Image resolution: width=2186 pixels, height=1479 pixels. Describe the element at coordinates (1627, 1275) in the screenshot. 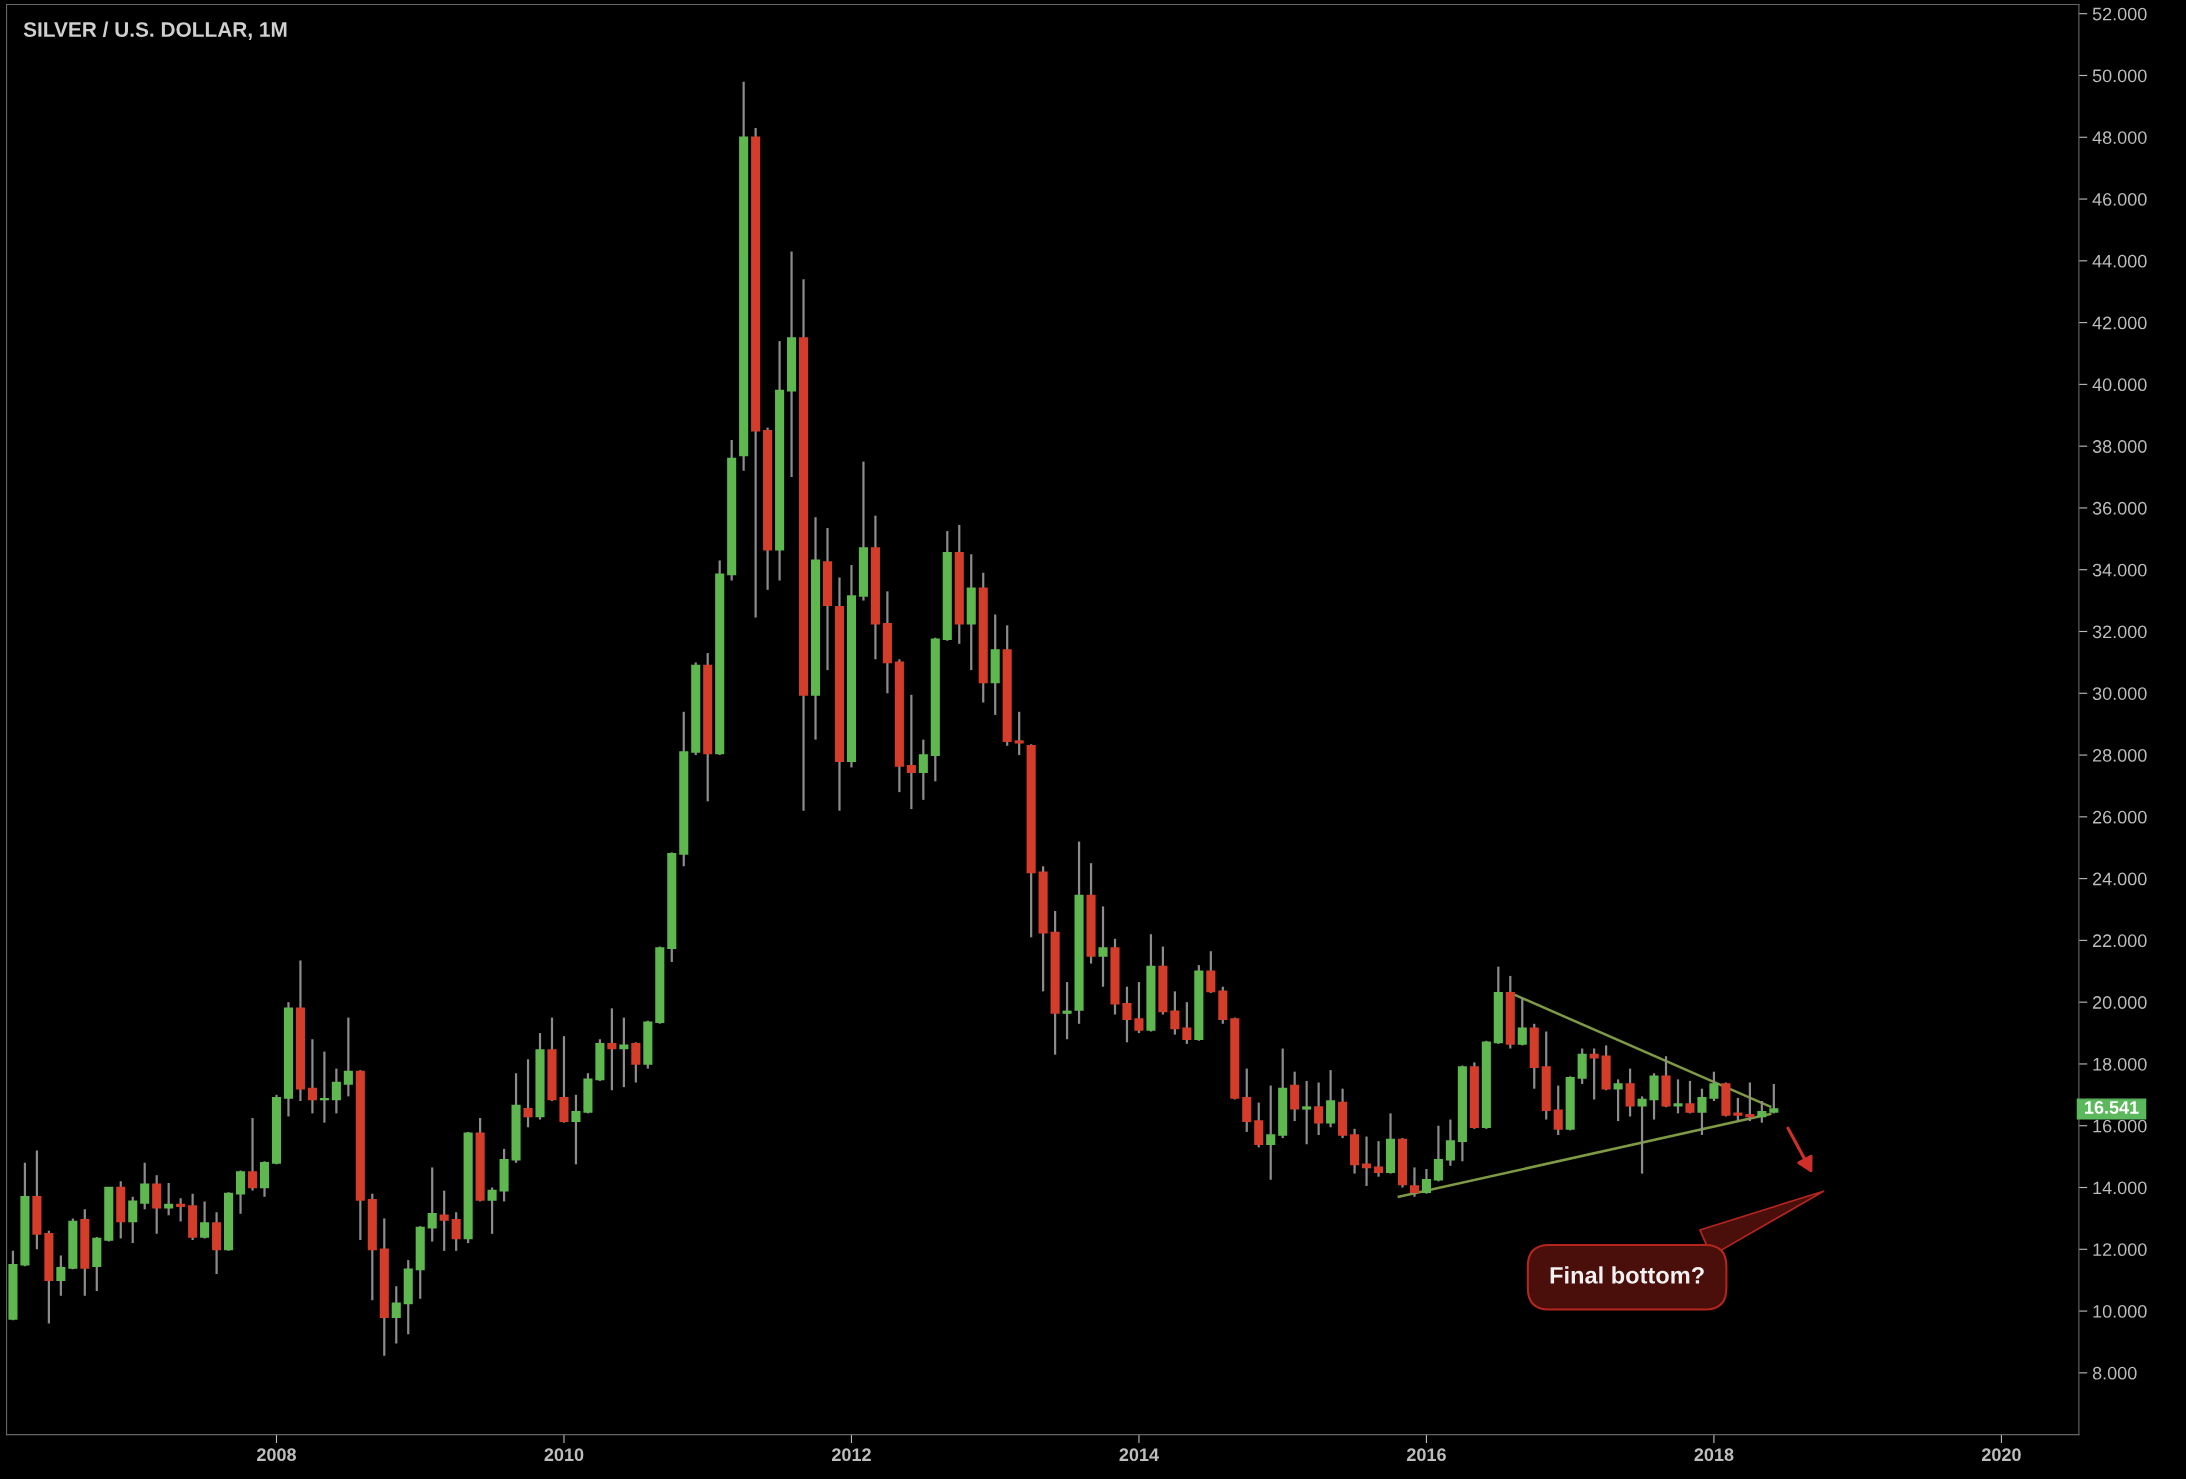

I see `annotation: Final bottom?` at that location.